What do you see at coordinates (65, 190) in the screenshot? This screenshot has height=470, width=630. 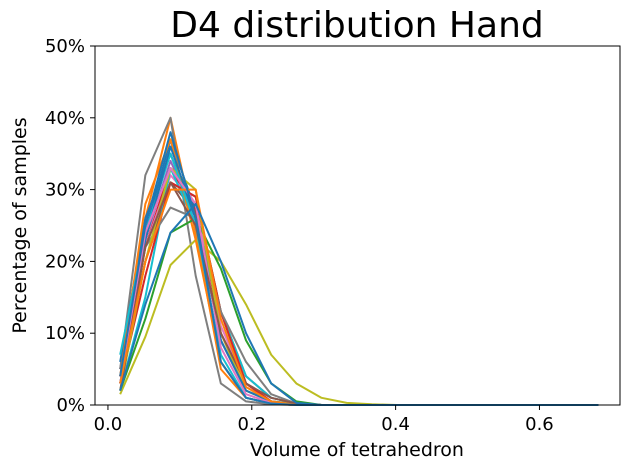 I see `y-tick-label: 30%` at bounding box center [65, 190].